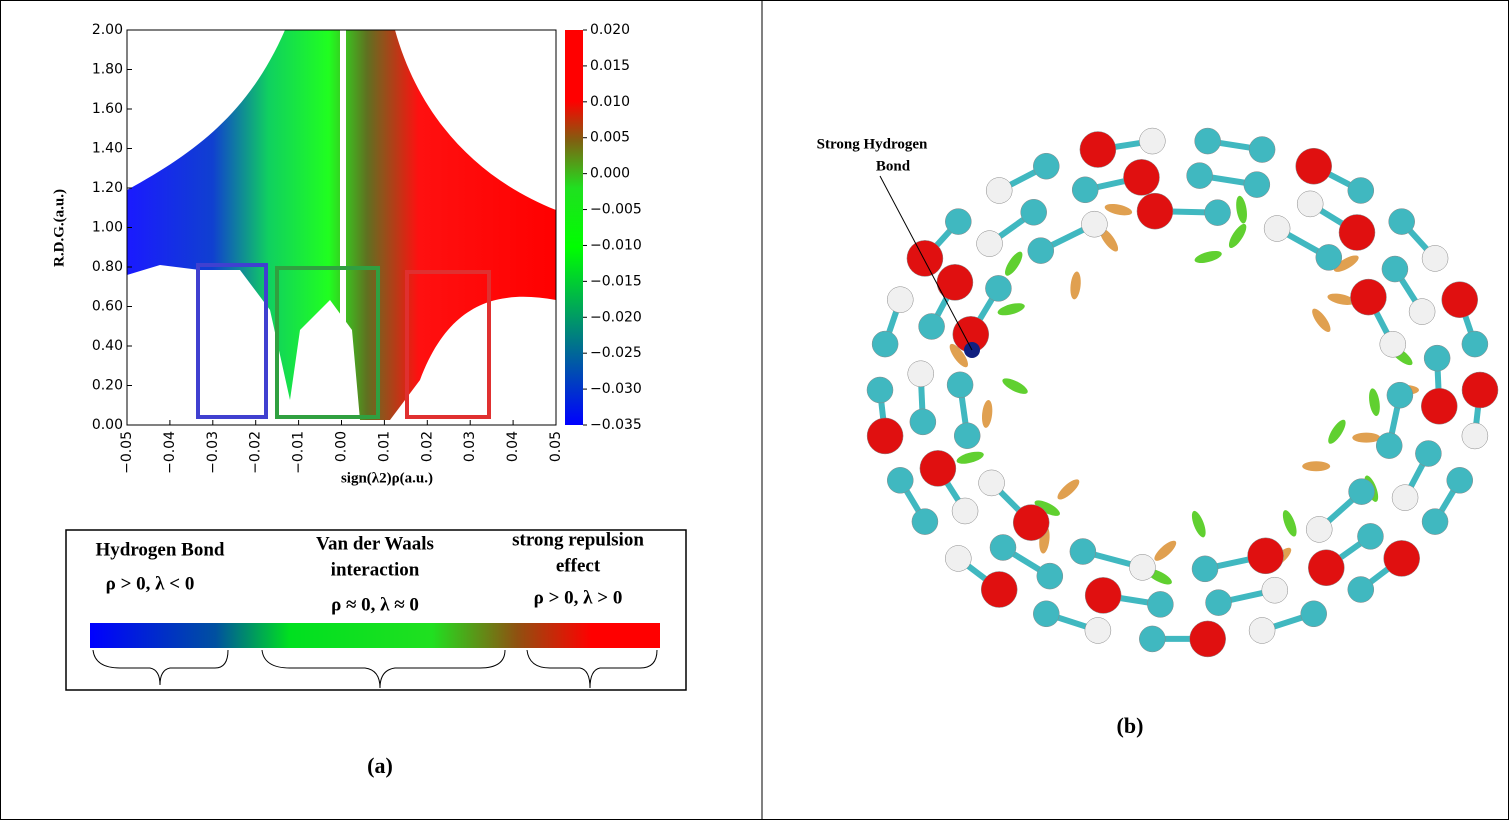 Image resolution: width=1509 pixels, height=825 pixels. Describe the element at coordinates (513, 446) in the screenshot. I see `x-tick-label: 0.04` at that location.